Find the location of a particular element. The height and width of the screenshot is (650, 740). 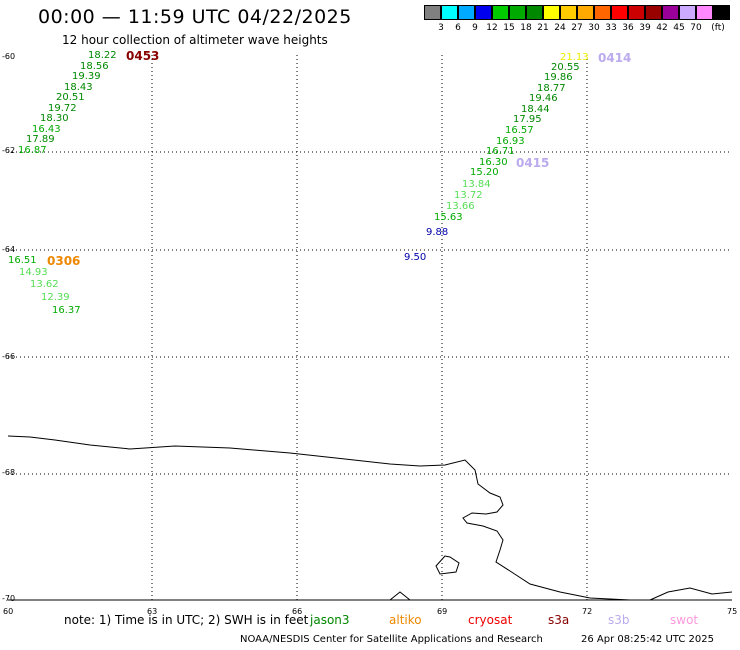

wave-height-value: 16.71 is located at coordinates (500, 151).